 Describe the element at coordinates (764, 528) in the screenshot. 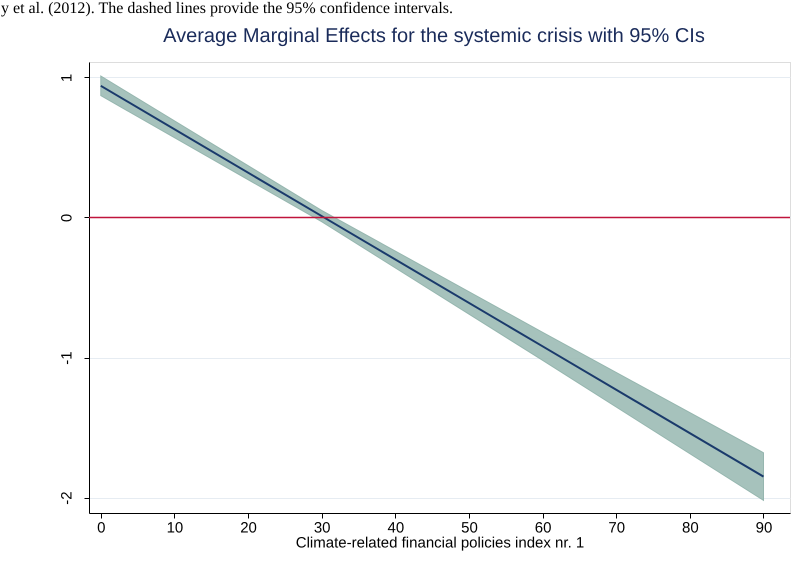

I see `x-tick-label: 90` at that location.